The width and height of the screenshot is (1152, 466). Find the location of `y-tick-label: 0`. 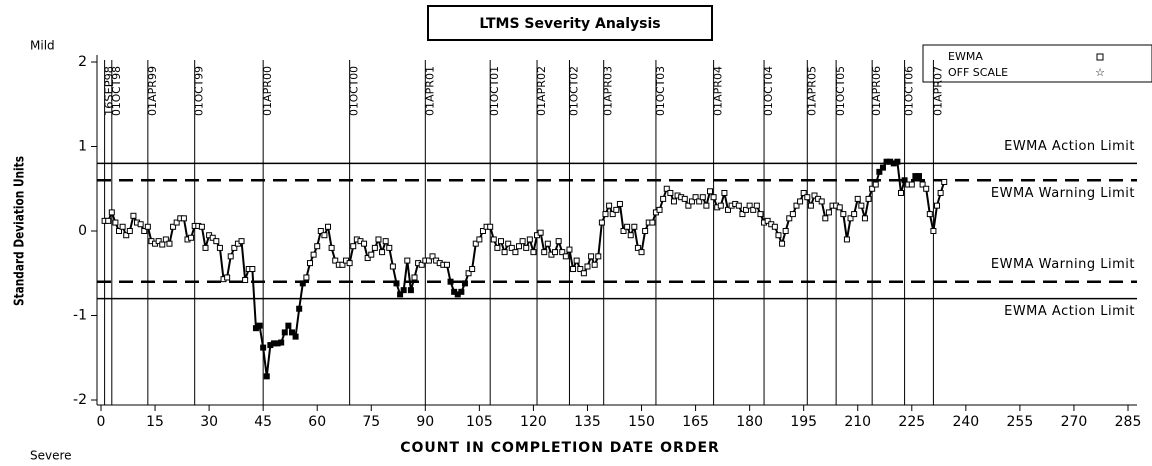

y-tick-label: 0 is located at coordinates (82, 231).